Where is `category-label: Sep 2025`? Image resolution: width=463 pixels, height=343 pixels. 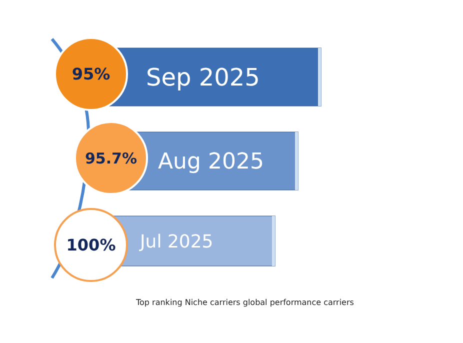 category-label: Sep 2025 is located at coordinates (203, 77).